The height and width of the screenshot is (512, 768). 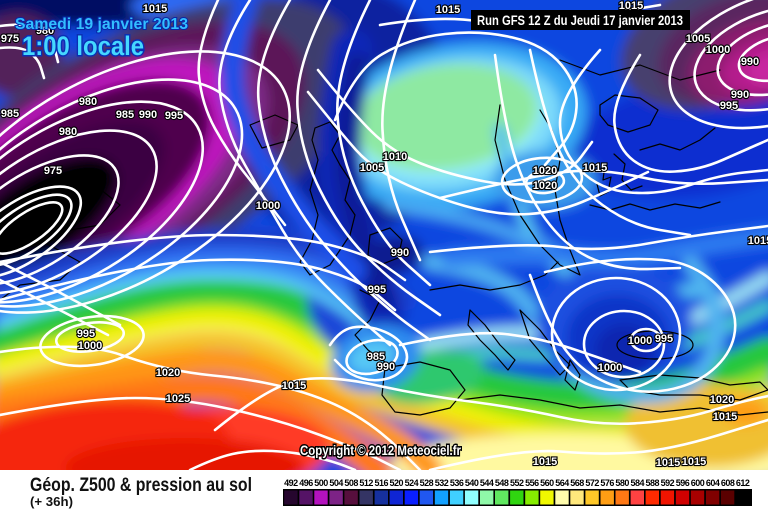 What do you see at coordinates (638, 483) in the screenshot?
I see `svg-text: 584` at bounding box center [638, 483].